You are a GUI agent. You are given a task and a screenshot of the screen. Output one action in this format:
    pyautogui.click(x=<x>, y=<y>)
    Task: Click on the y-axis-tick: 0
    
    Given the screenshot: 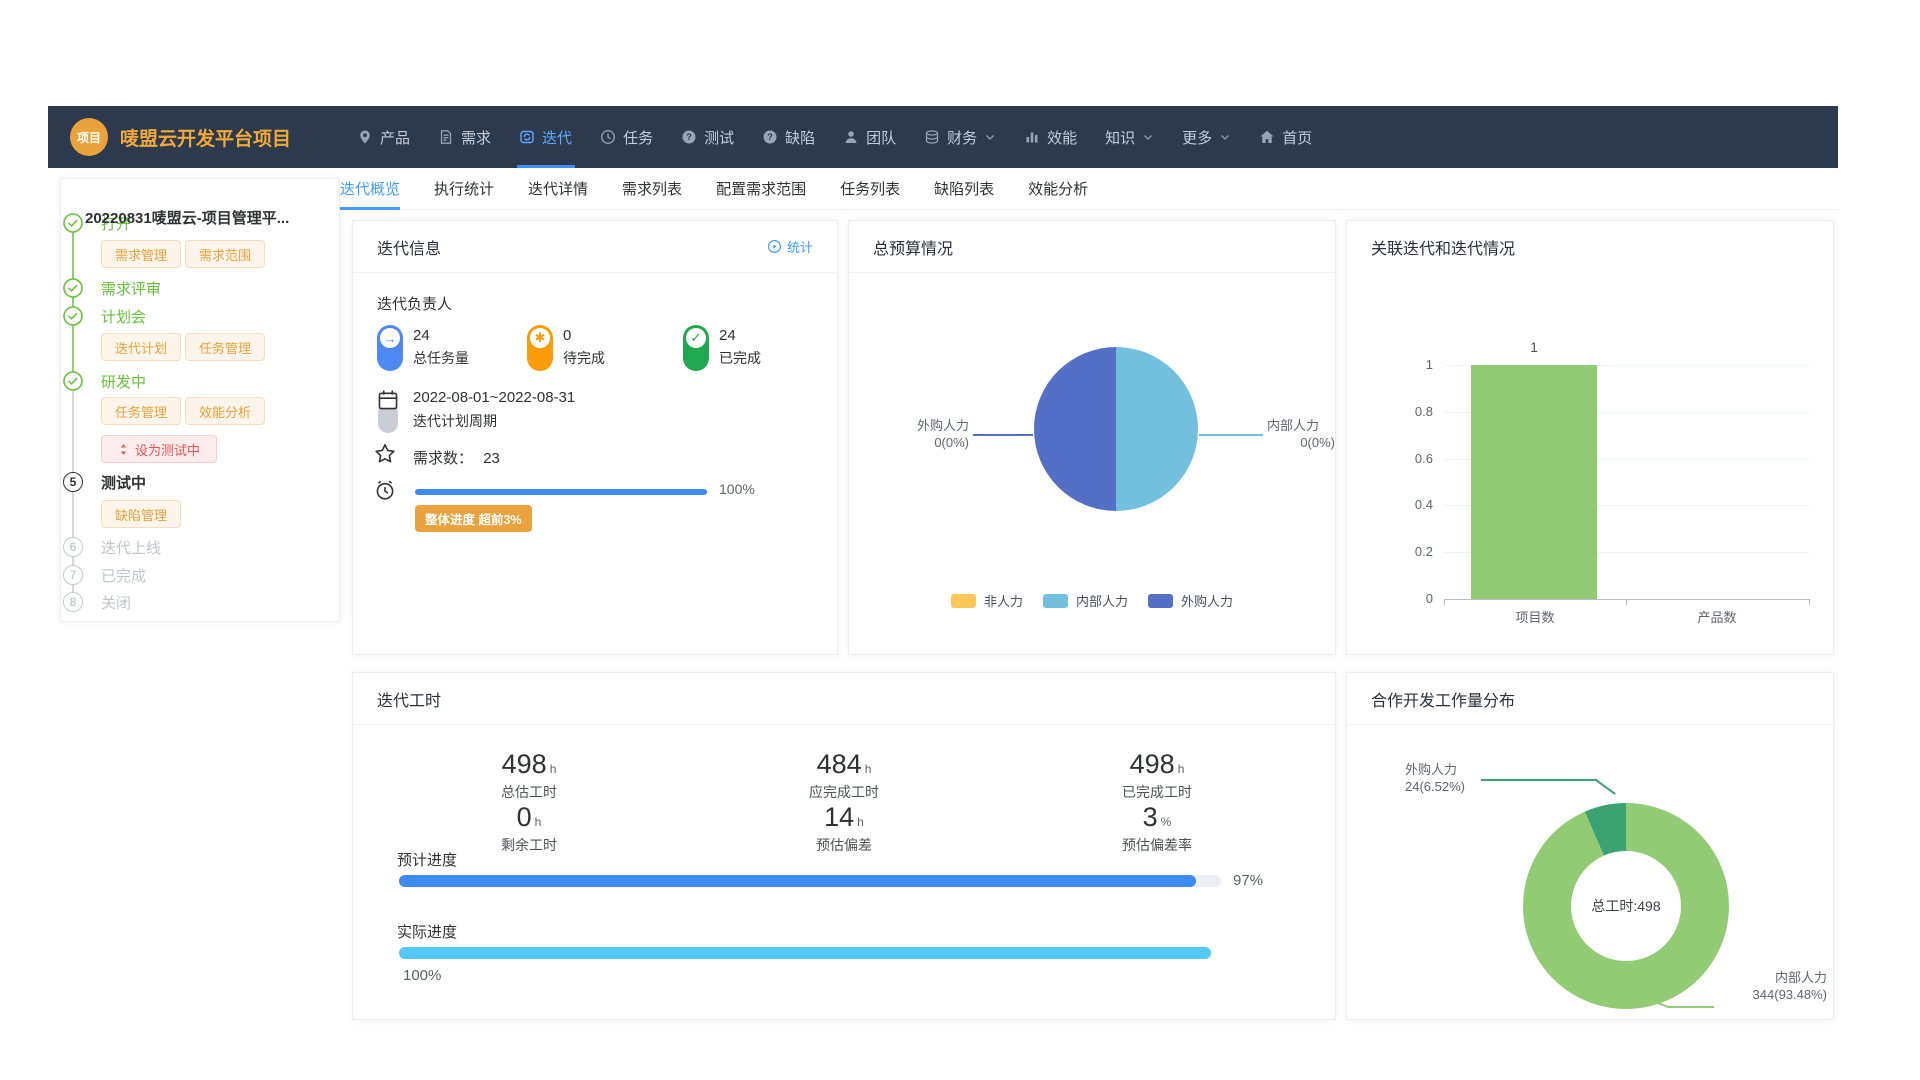 What is the action you would take?
    pyautogui.click(x=1429, y=598)
    